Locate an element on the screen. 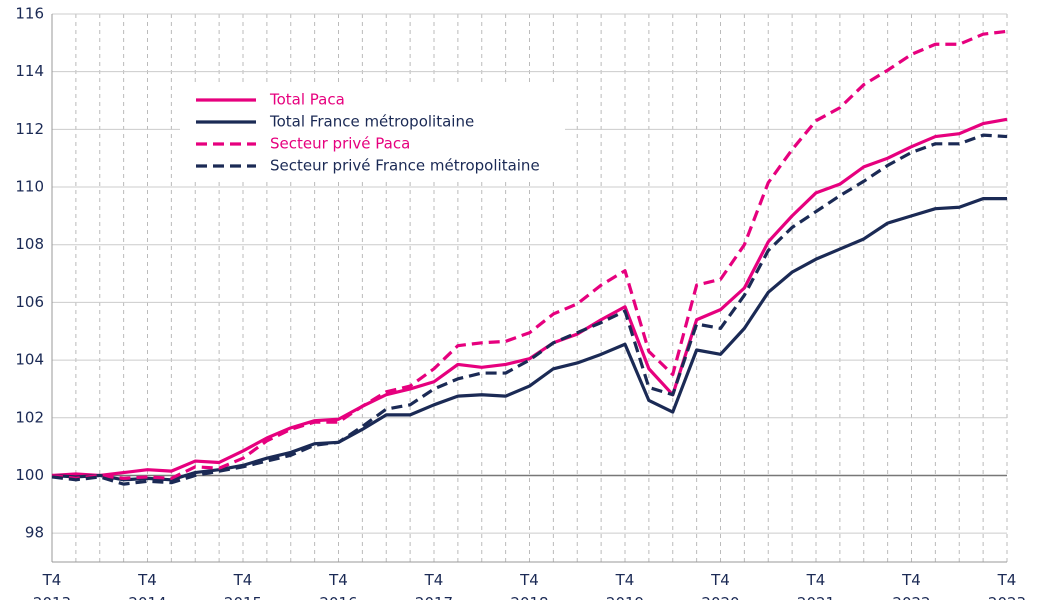 The height and width of the screenshot is (600, 1039). x-tick-label-line: 2021 is located at coordinates (816, 597).